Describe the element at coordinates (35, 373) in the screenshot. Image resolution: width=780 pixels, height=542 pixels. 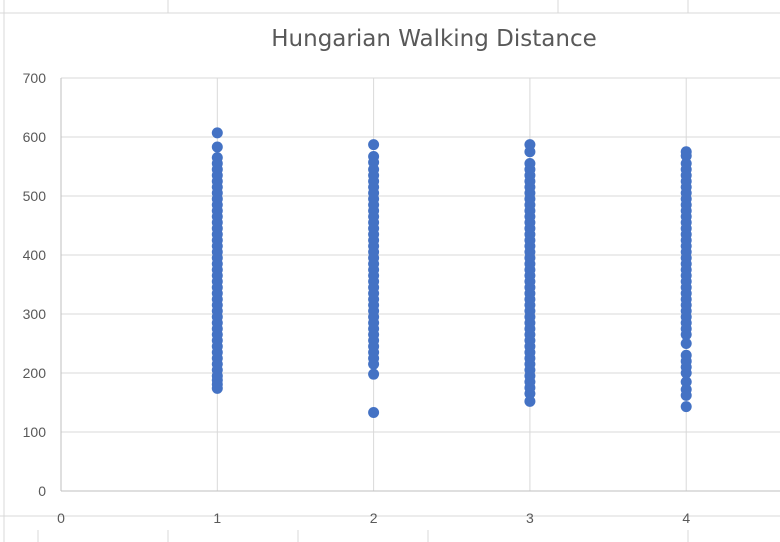
I see `y-tick-label: 200` at that location.